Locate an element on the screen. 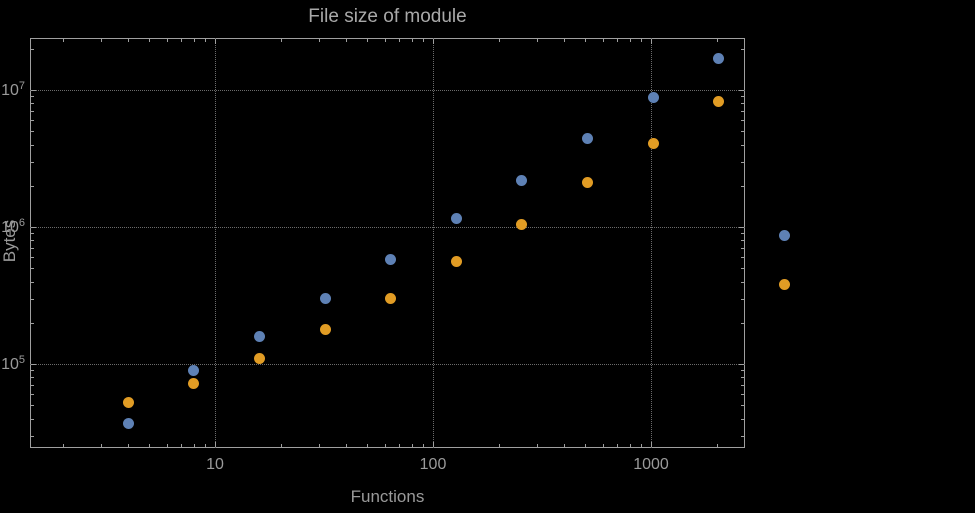 The width and height of the screenshot is (975, 513). y-tick-label: 10⁶ is located at coordinates (13, 226).